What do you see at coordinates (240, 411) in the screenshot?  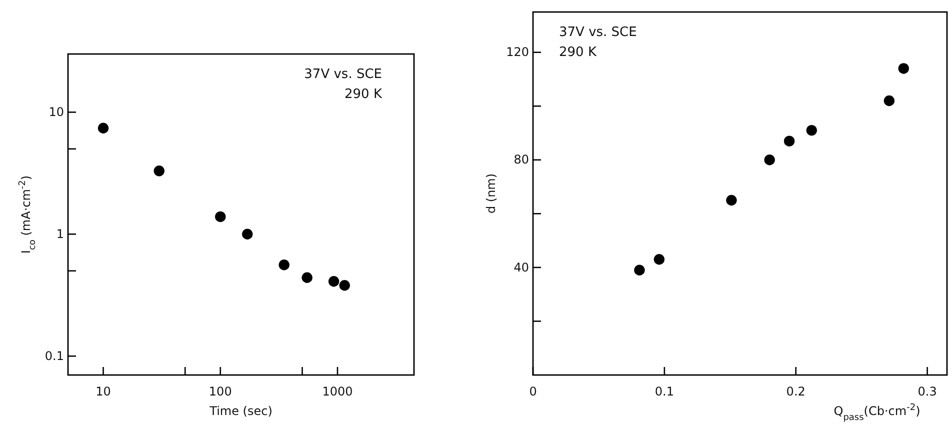 I see `x-axis-title: Time (sec)` at bounding box center [240, 411].